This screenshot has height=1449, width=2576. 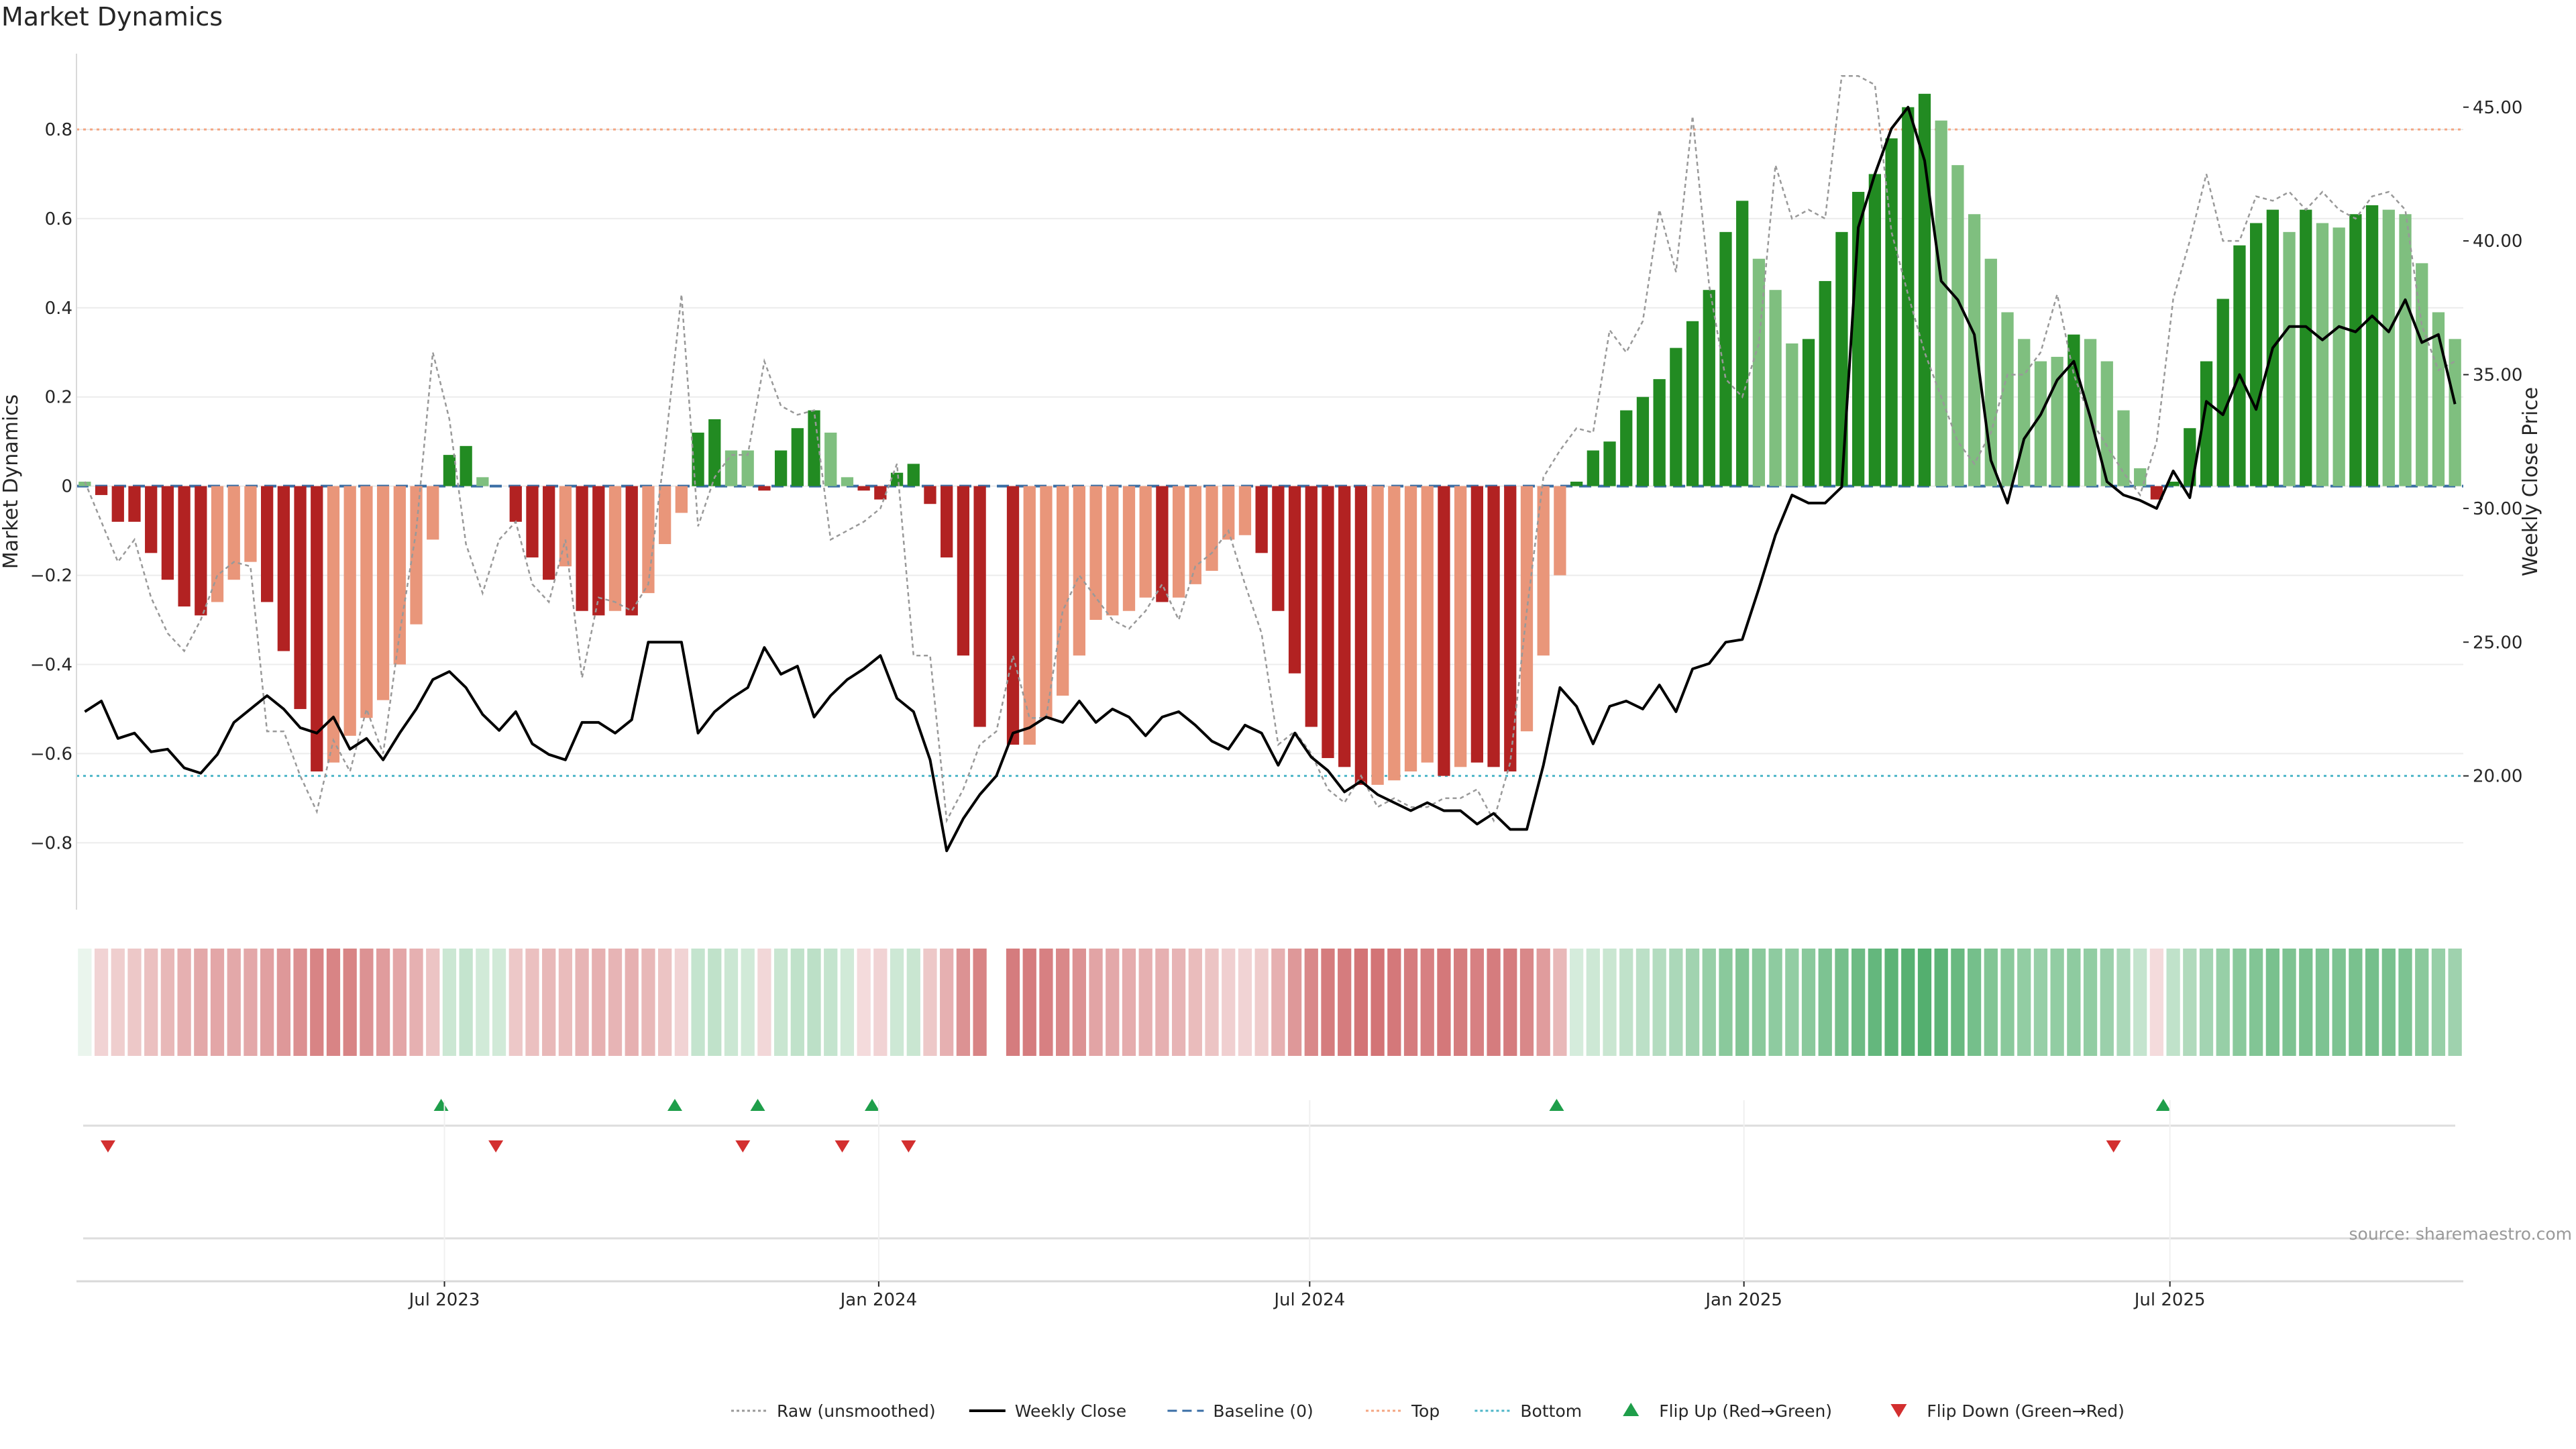 I want to click on left-tick-label: 0.2, so click(x=58, y=398).